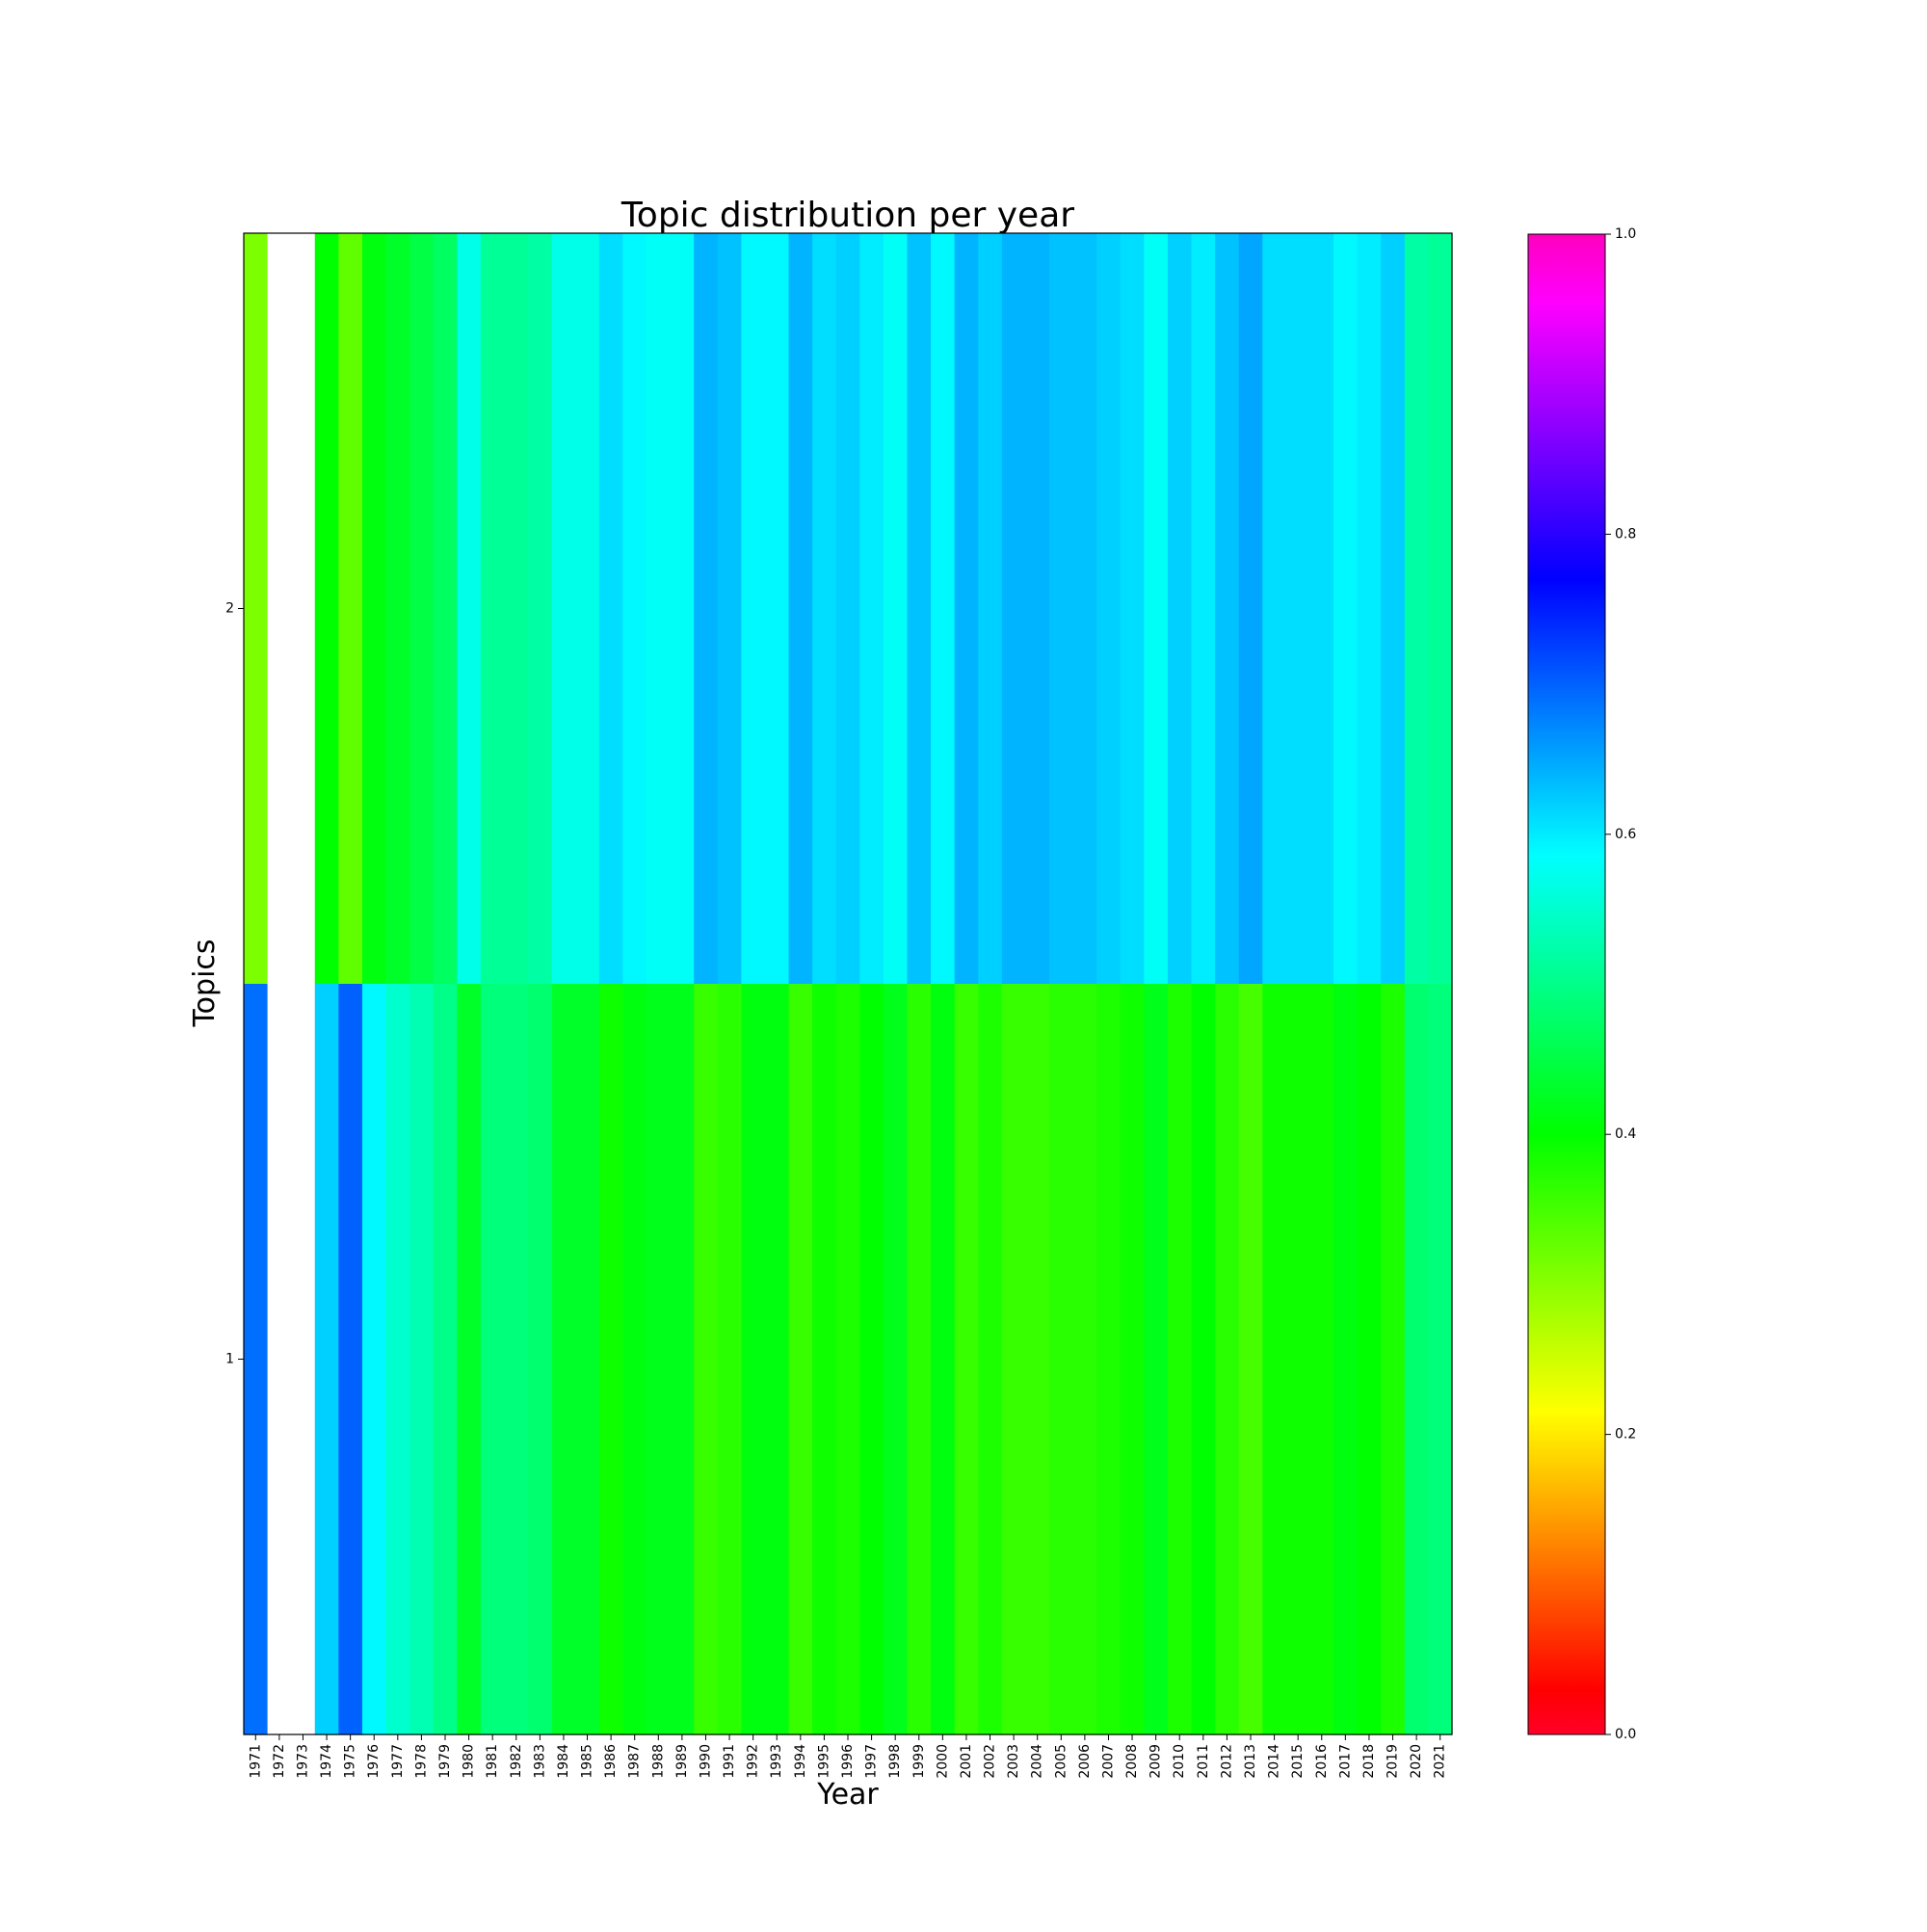  I want to click on x-tick-label: 2001, so click(967, 1761).